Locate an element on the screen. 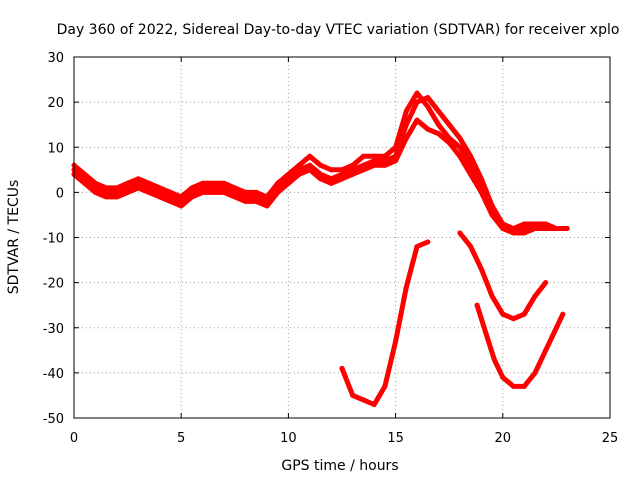 Image resolution: width=640 pixels, height=480 pixels. x-tick-label: 0 is located at coordinates (74, 438).